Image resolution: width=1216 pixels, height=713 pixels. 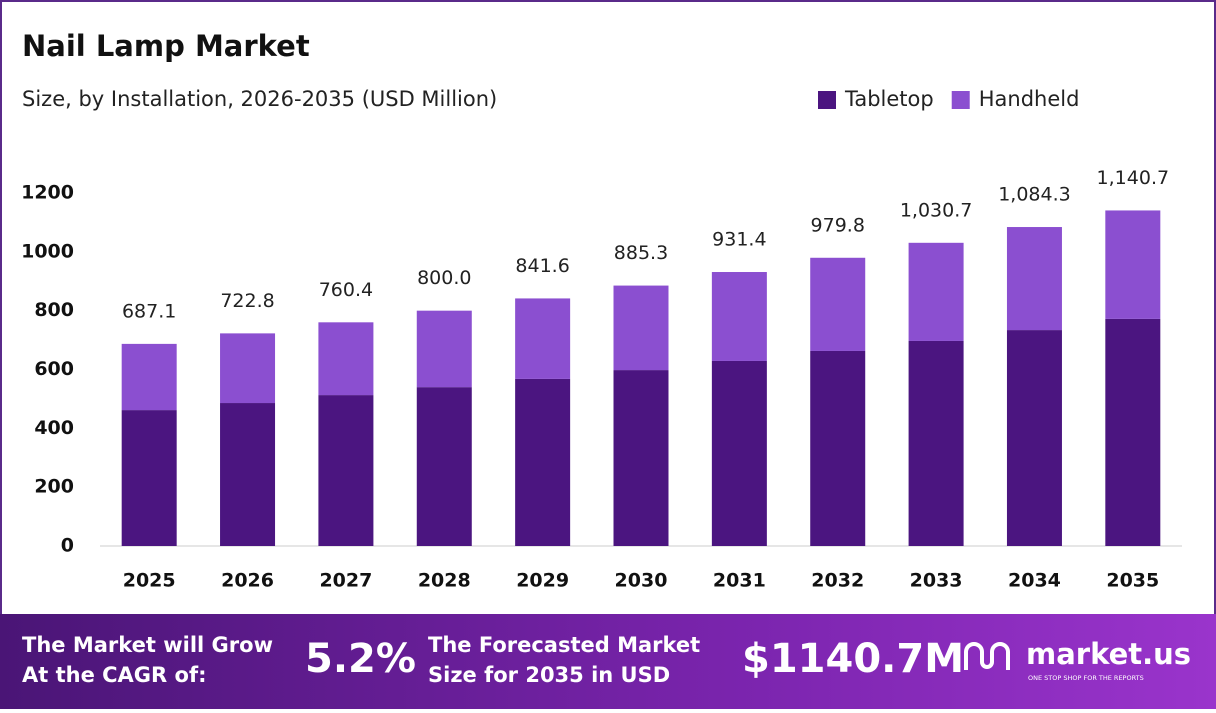 What do you see at coordinates (564, 645) in the screenshot?
I see `forecast-text: The Forecasted Market` at bounding box center [564, 645].